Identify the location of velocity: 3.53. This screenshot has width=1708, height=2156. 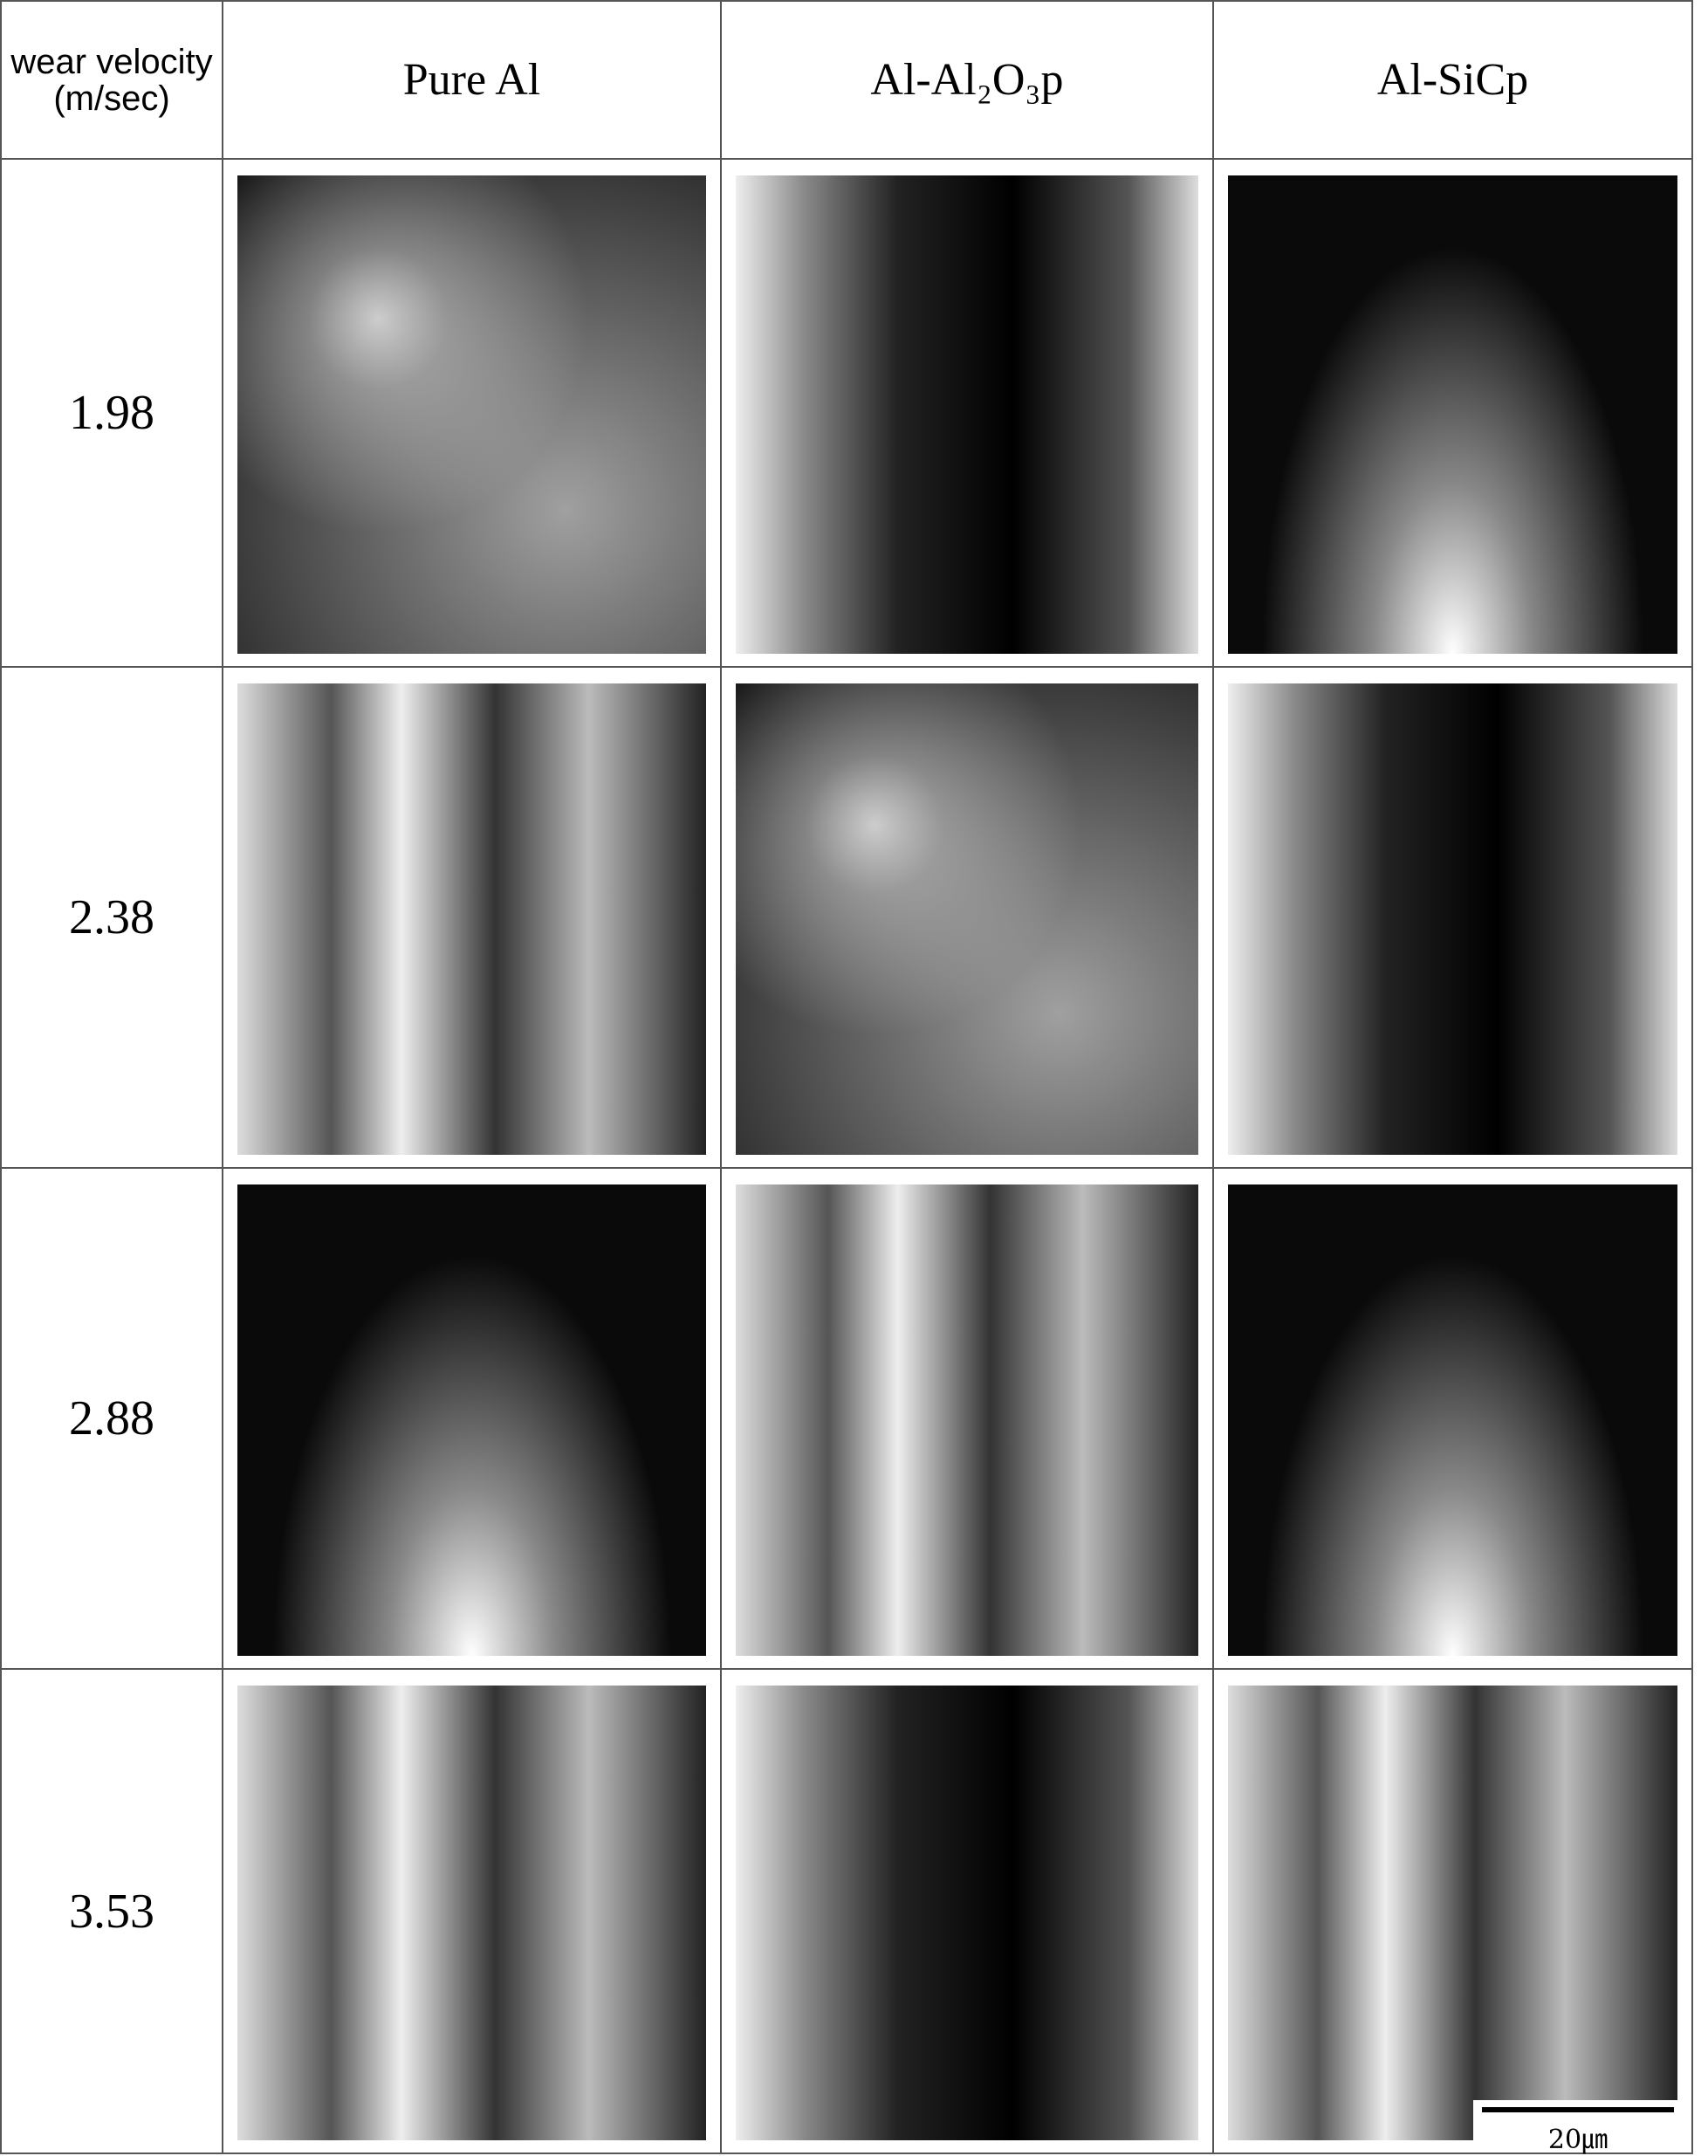
(111, 1911).